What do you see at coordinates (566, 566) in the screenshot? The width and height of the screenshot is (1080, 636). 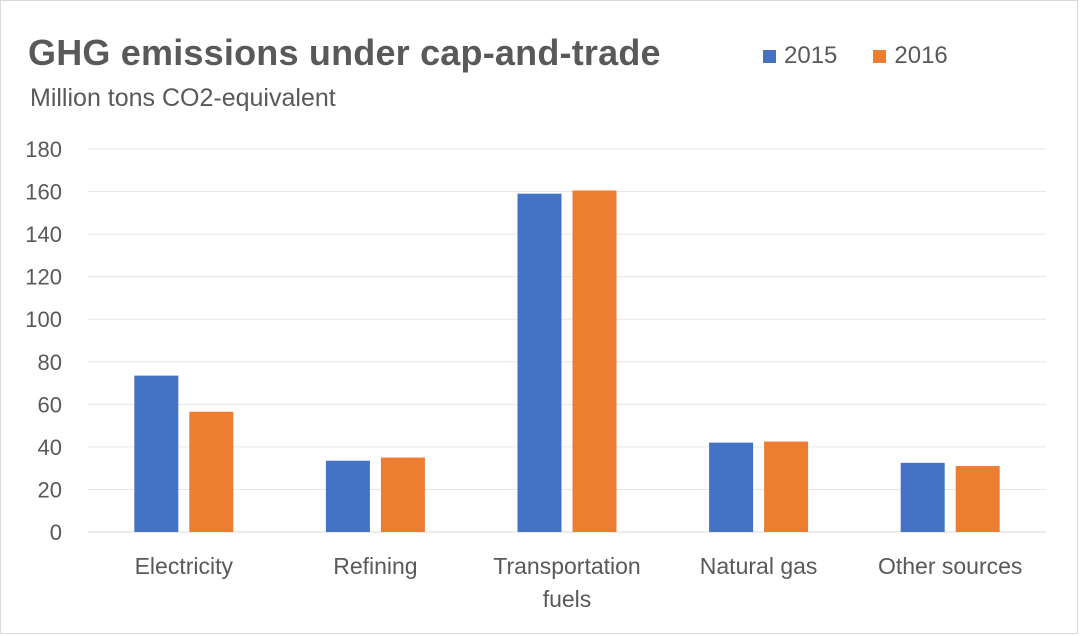 I see `x-category-label: Transportation` at bounding box center [566, 566].